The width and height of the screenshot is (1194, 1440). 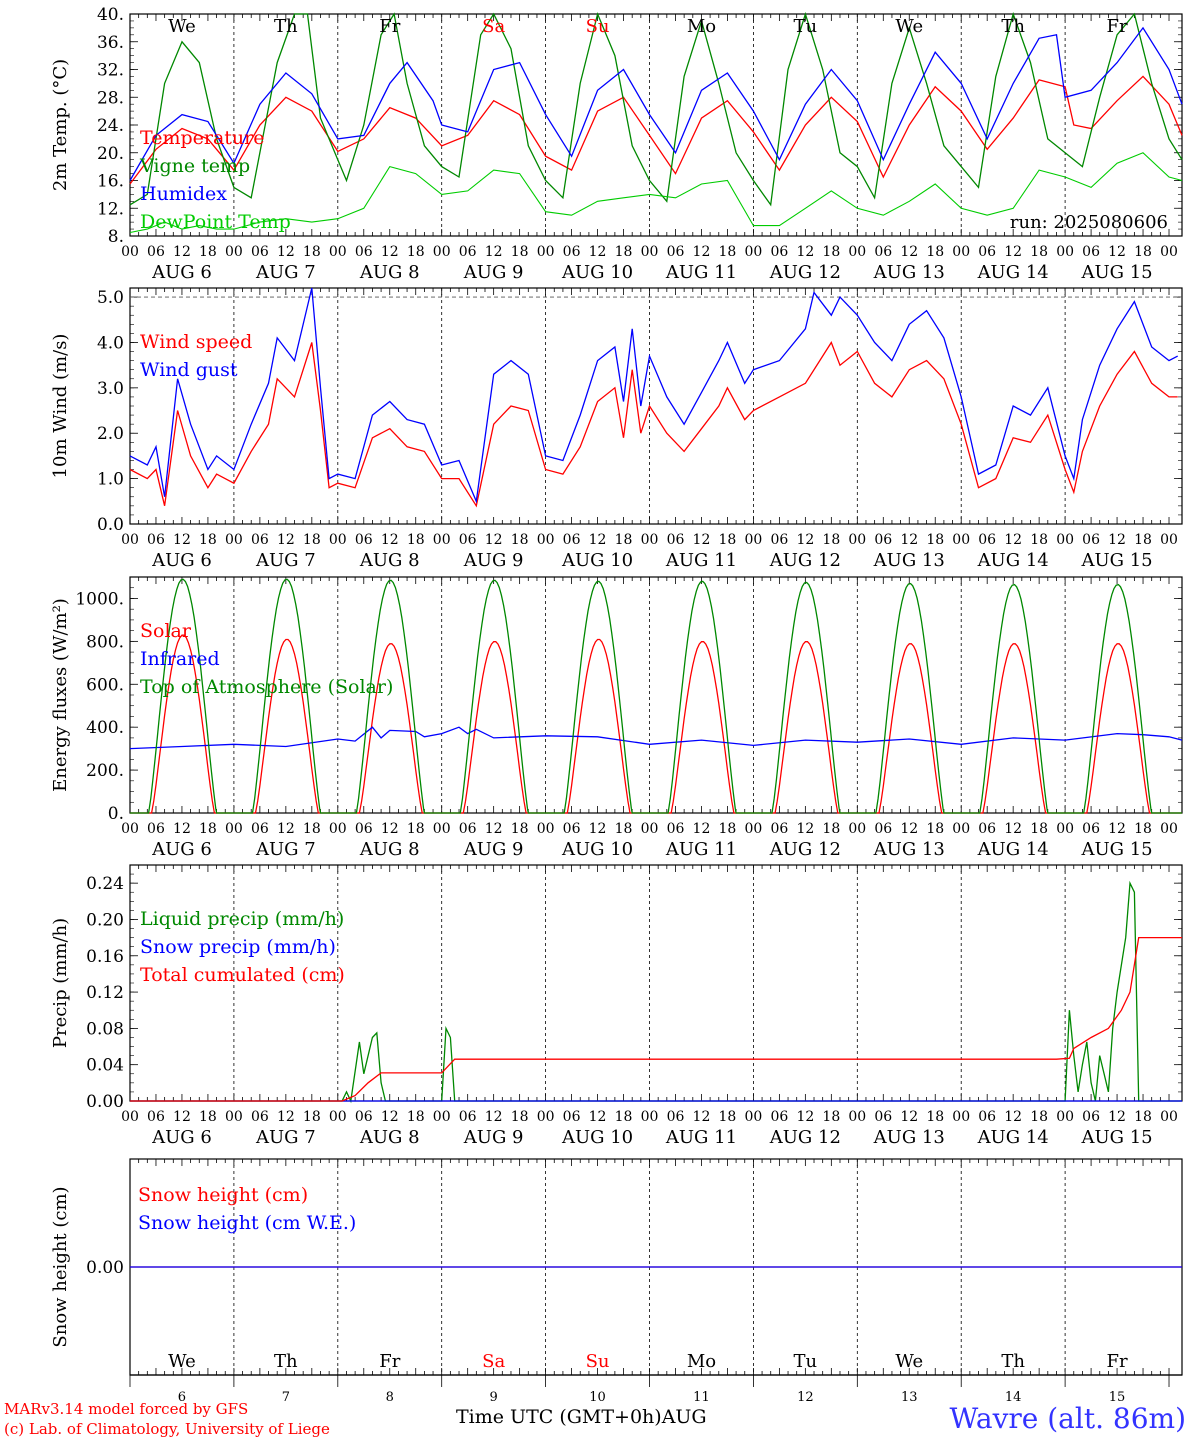 What do you see at coordinates (247, 1223) in the screenshot?
I see `legend-entry: Snow height (cm W.E.)` at bounding box center [247, 1223].